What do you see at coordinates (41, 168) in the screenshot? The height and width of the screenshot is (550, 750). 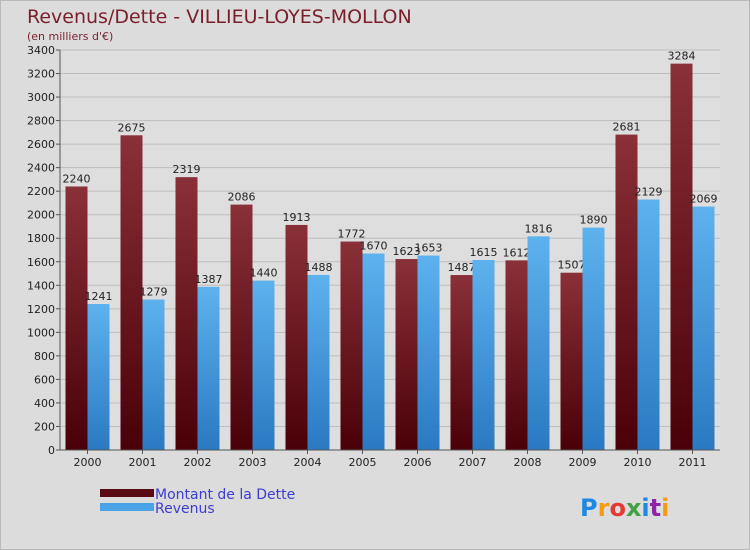 I see `y-tick-label: 2400` at bounding box center [41, 168].